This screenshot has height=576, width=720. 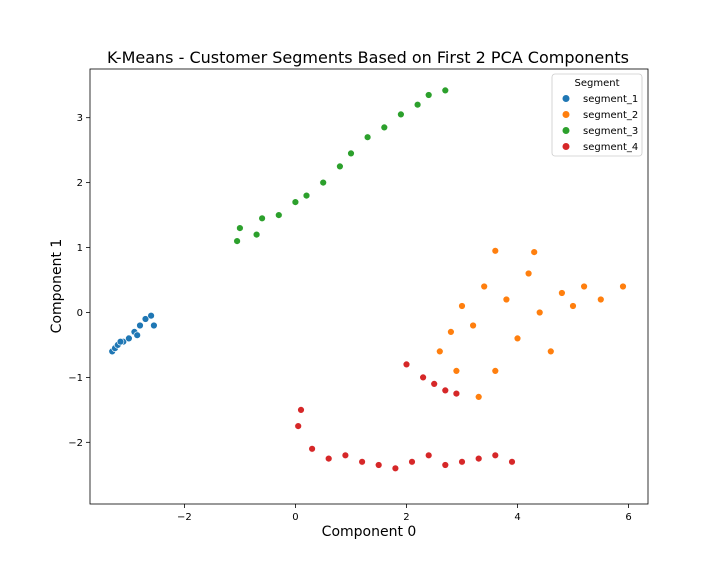 I want to click on x-tick-label: 6, so click(x=628, y=517).